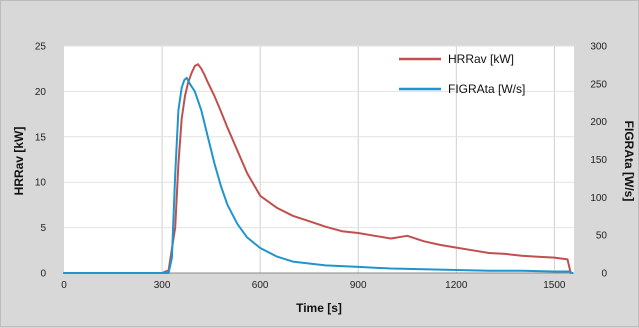 Image resolution: width=639 pixels, height=328 pixels. What do you see at coordinates (43, 228) in the screenshot?
I see `y-left-tick-label: 5` at bounding box center [43, 228].